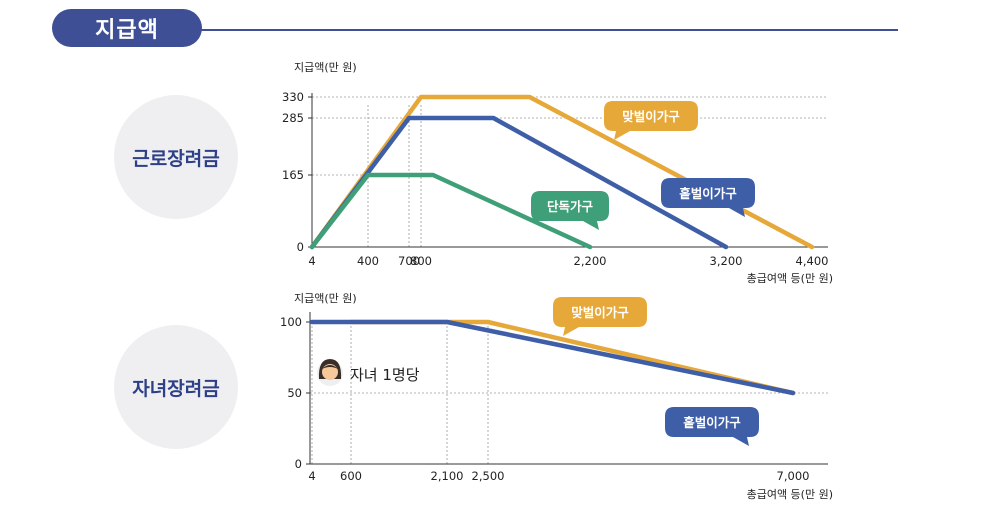 This screenshot has height=516, width=982. I want to click on chart1-callout-2-label: 홑벌이가구, so click(708, 193).